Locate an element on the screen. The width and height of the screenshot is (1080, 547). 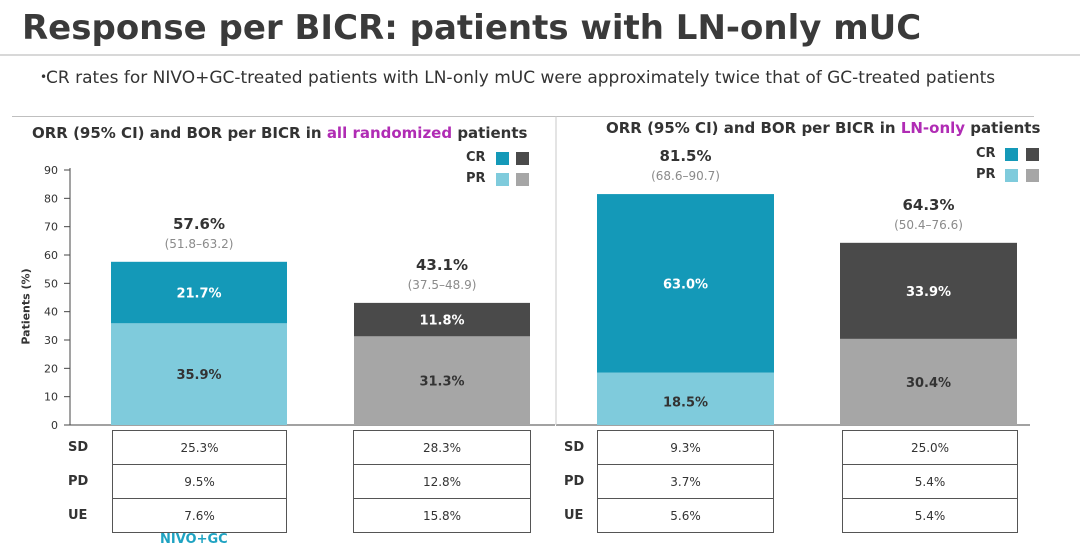
row-label-sd-left: SD is located at coordinates (78, 447).